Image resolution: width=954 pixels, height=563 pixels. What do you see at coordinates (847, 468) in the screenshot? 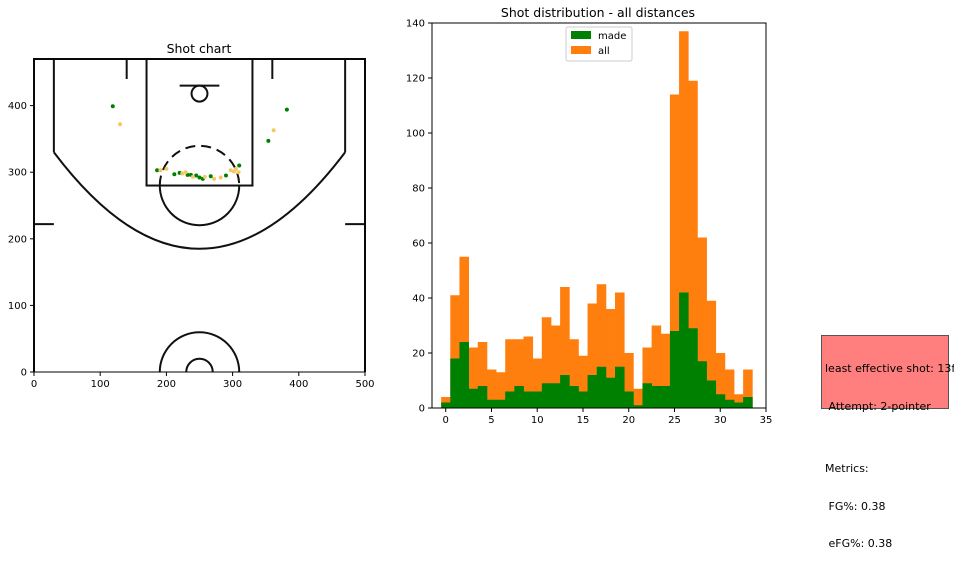
I see `info-line: Metrics:` at bounding box center [847, 468].